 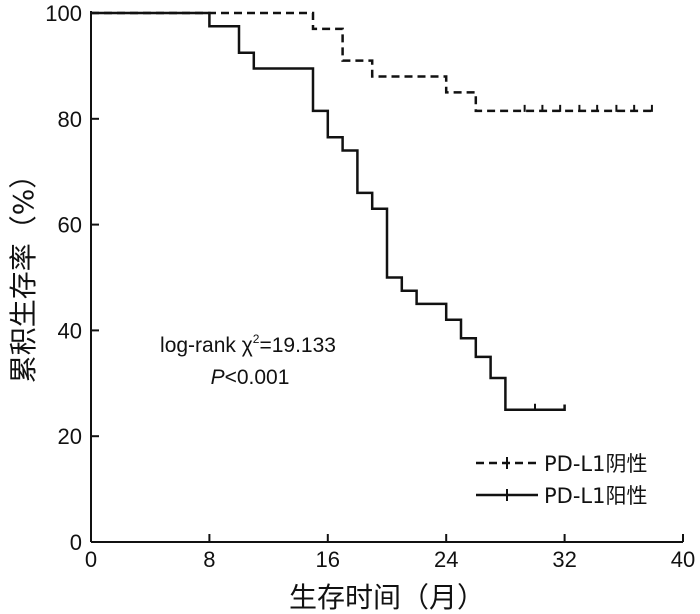 I want to click on y-tick-label: 80, so click(x=70, y=119).